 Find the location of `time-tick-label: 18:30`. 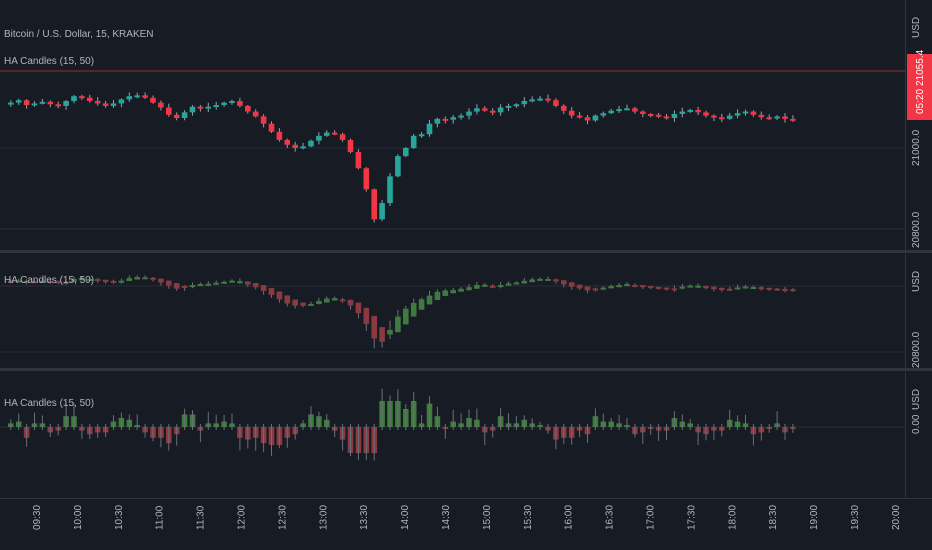

time-tick-label: 18:30 is located at coordinates (773, 517).